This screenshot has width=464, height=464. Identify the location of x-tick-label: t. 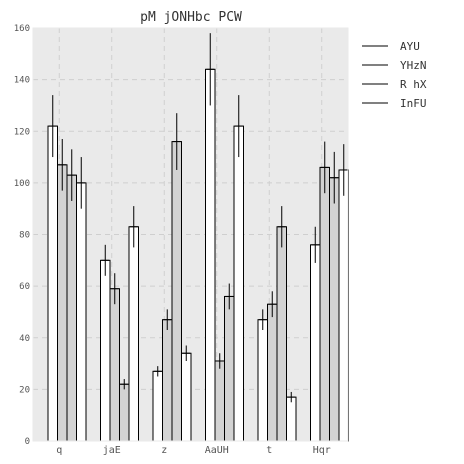
(269, 450).